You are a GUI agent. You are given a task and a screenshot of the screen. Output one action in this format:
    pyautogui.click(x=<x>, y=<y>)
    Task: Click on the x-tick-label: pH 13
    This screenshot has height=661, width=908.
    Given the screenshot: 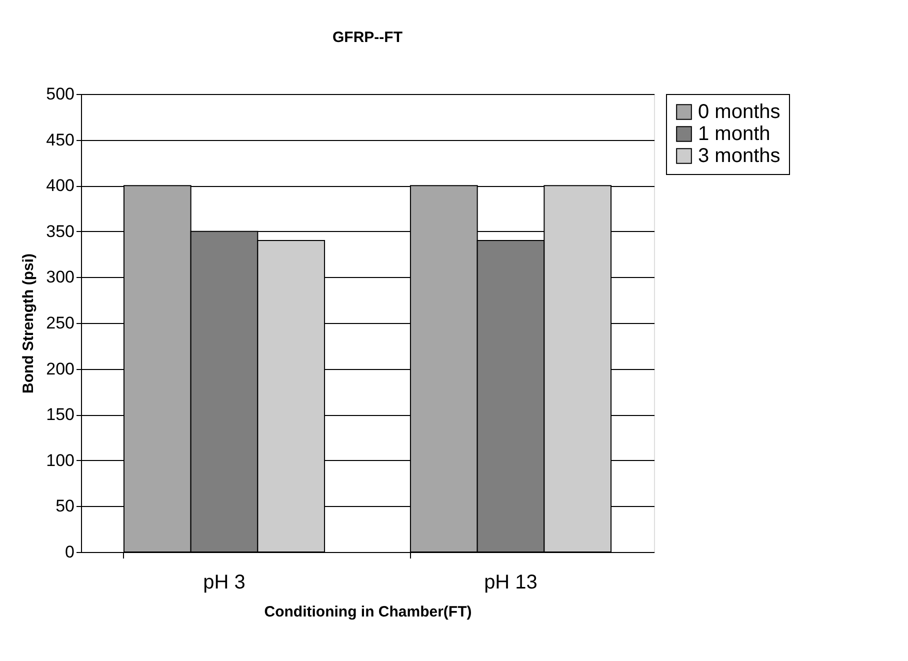 What is the action you would take?
    pyautogui.click(x=511, y=583)
    